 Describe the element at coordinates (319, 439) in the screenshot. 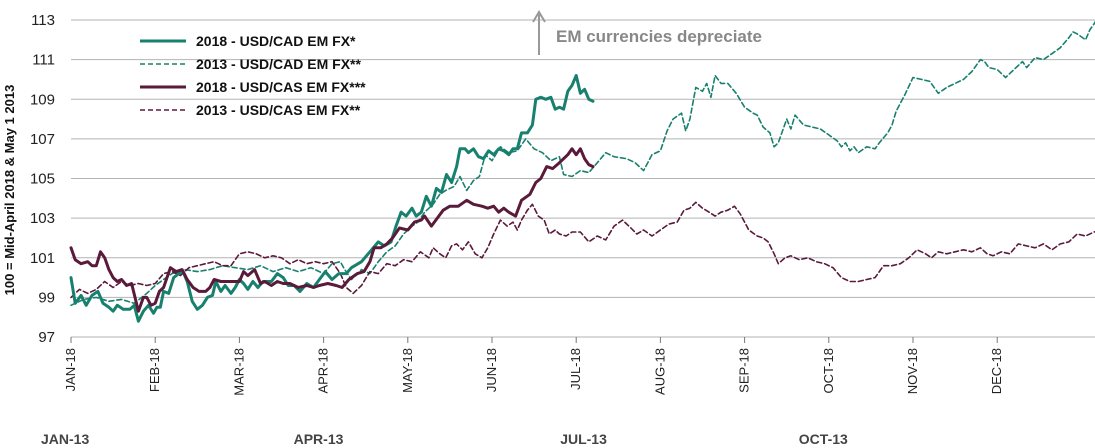

I see `secondary-x-tick-label: APR-13` at that location.